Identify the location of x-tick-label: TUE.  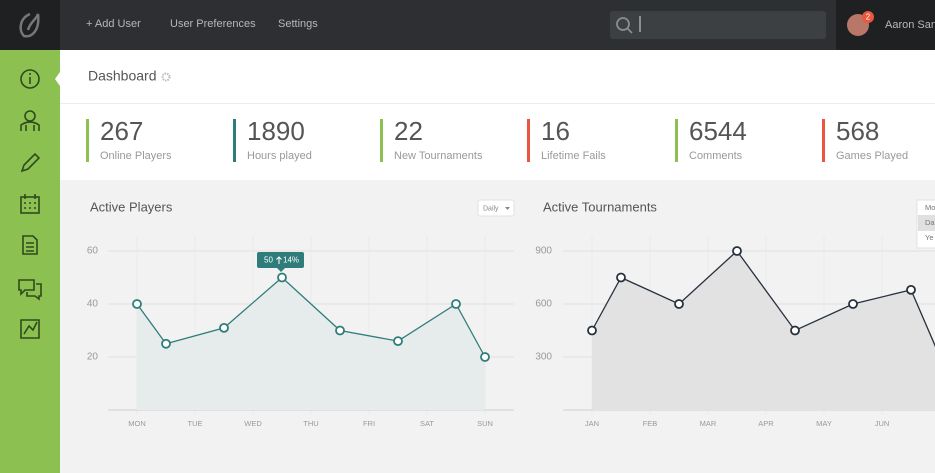
(195, 423).